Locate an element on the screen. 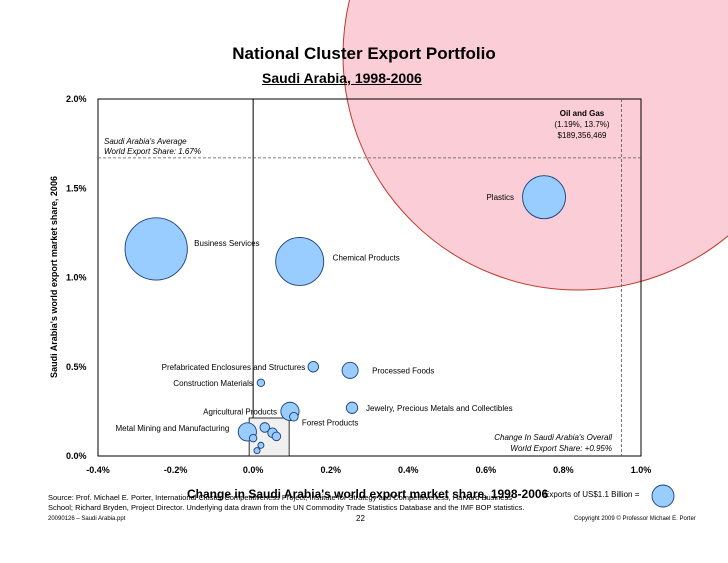 This screenshot has height=563, width=728. cluster-label: Chemical Products is located at coordinates (366, 257).